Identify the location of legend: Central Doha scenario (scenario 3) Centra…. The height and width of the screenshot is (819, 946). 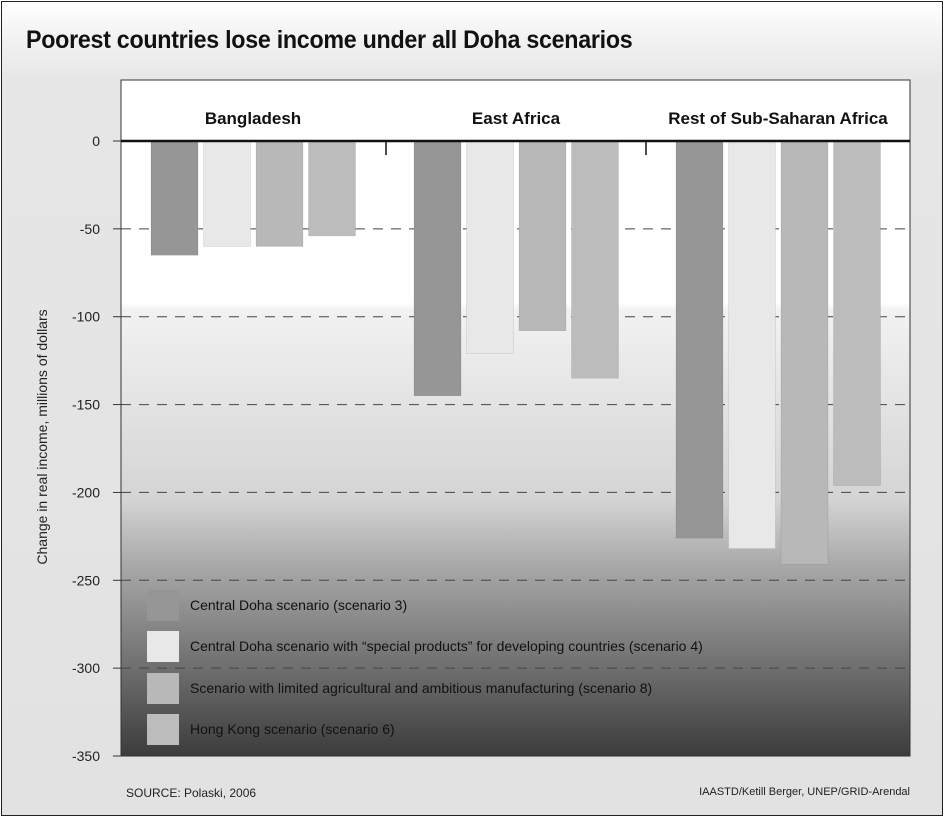
(425, 667).